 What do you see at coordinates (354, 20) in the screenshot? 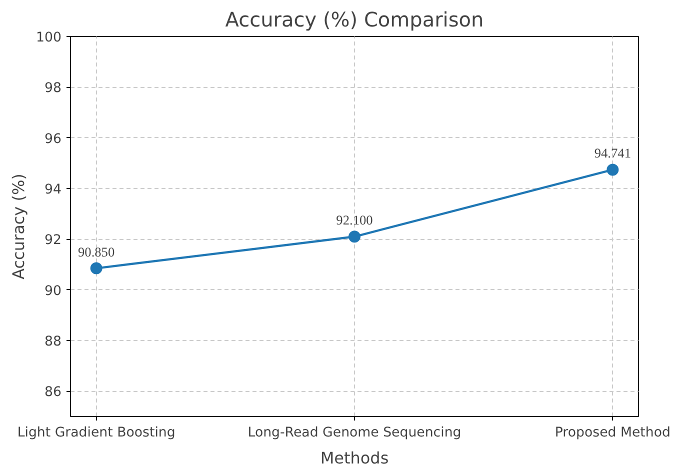
I see `chart-title: Accuracy (%) Comparison` at bounding box center [354, 20].